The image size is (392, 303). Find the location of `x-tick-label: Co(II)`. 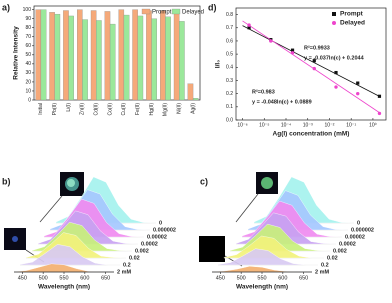

x-tick-label: Co(II) is located at coordinates (110, 109).